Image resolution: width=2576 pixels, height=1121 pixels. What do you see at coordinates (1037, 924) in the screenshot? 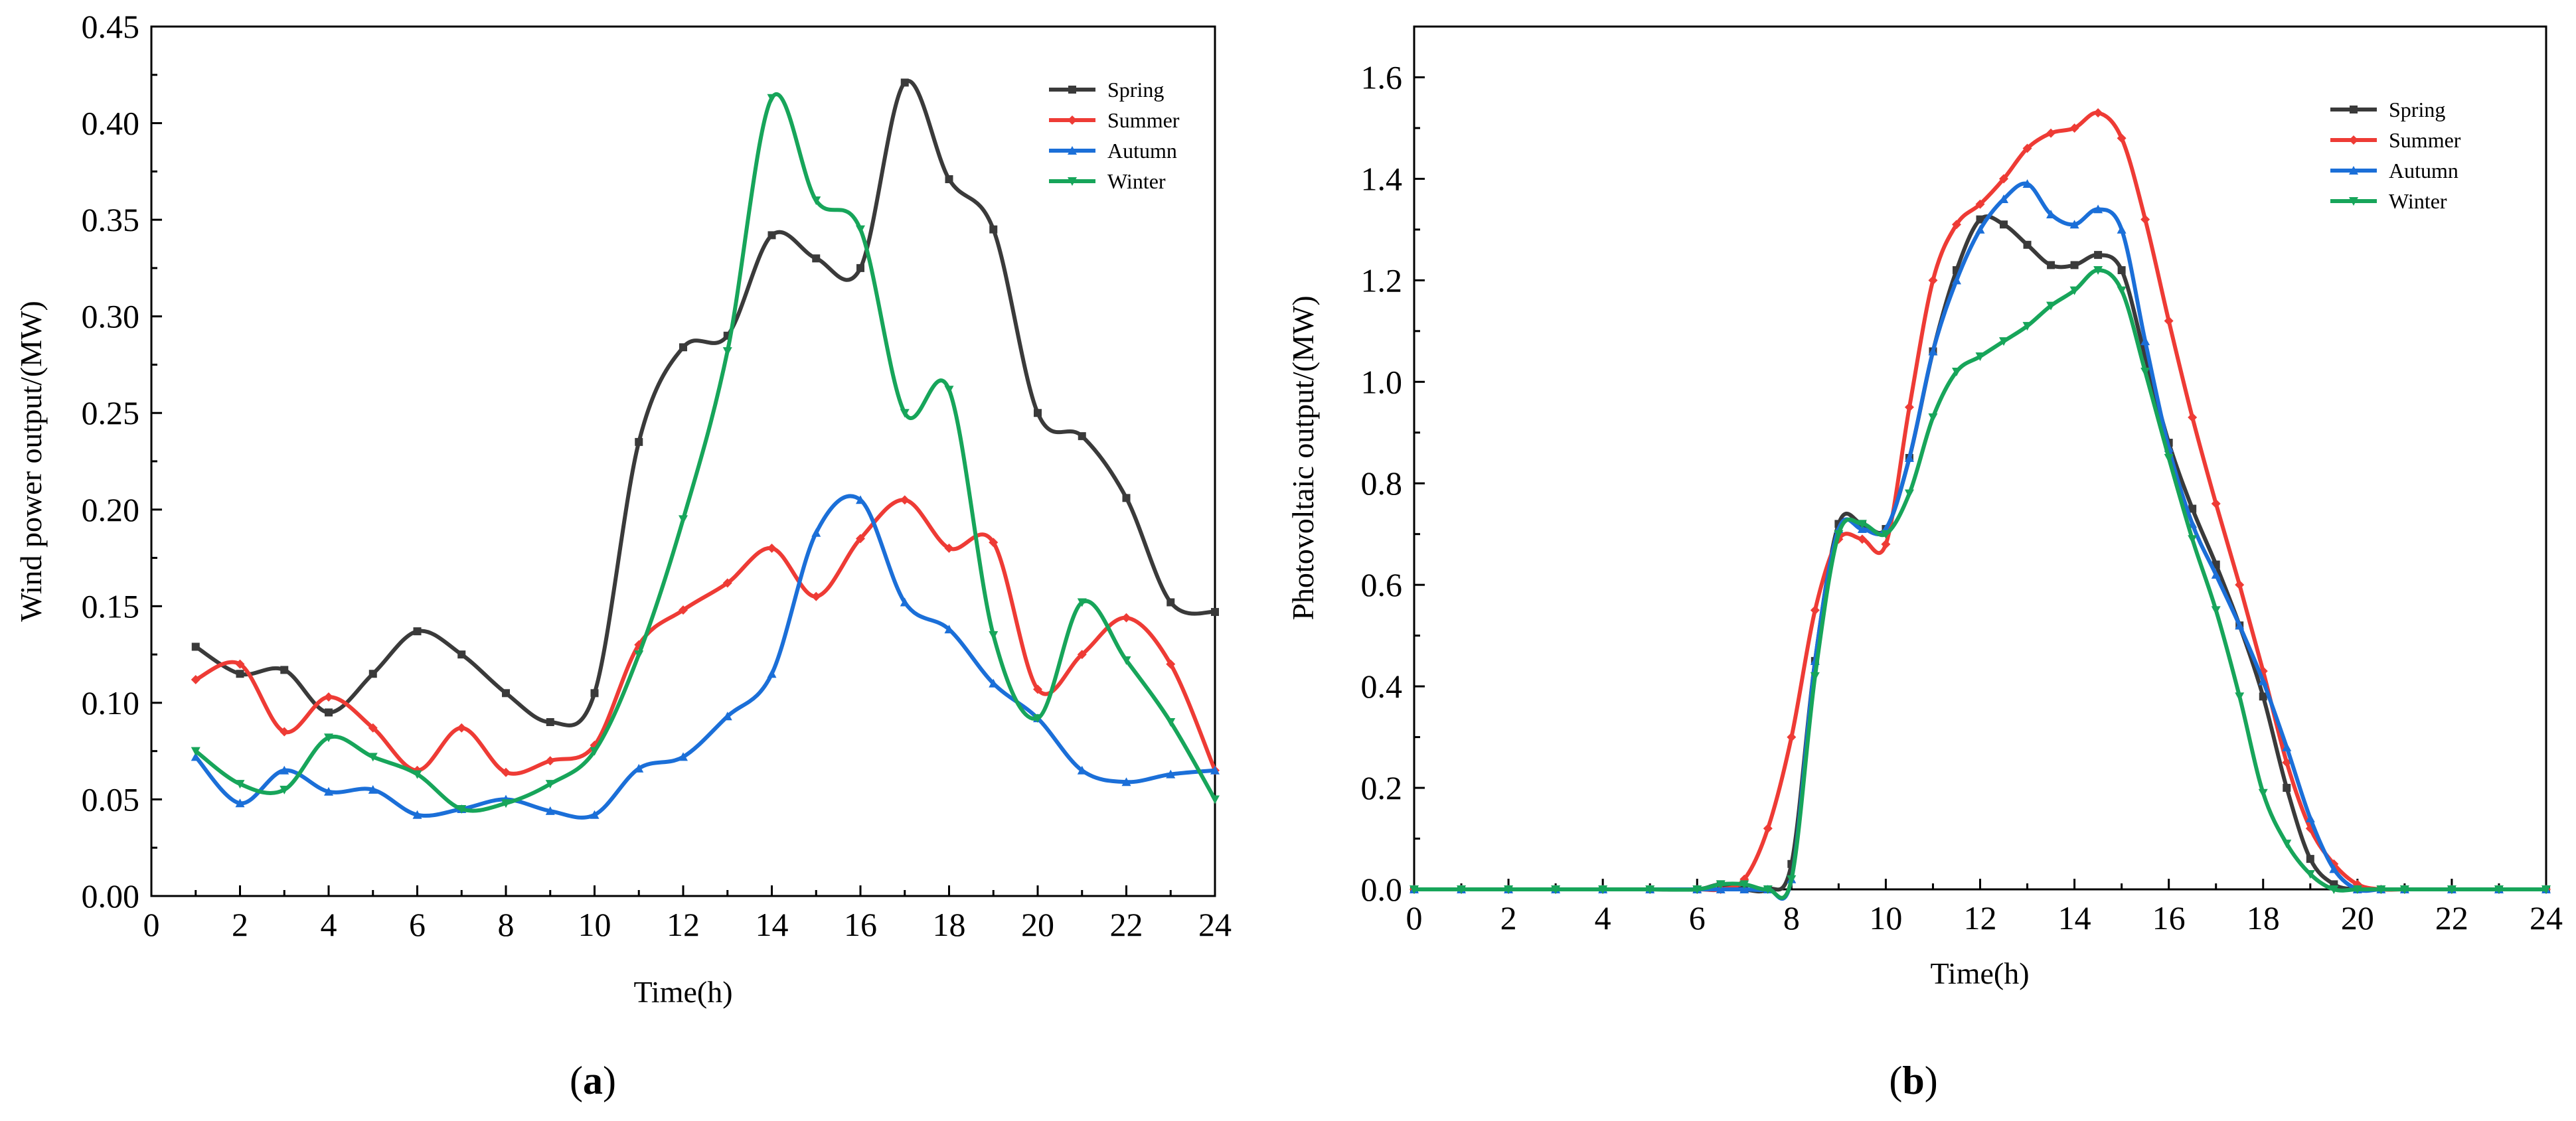
I see `x-tick-label: 20` at bounding box center [1037, 924].